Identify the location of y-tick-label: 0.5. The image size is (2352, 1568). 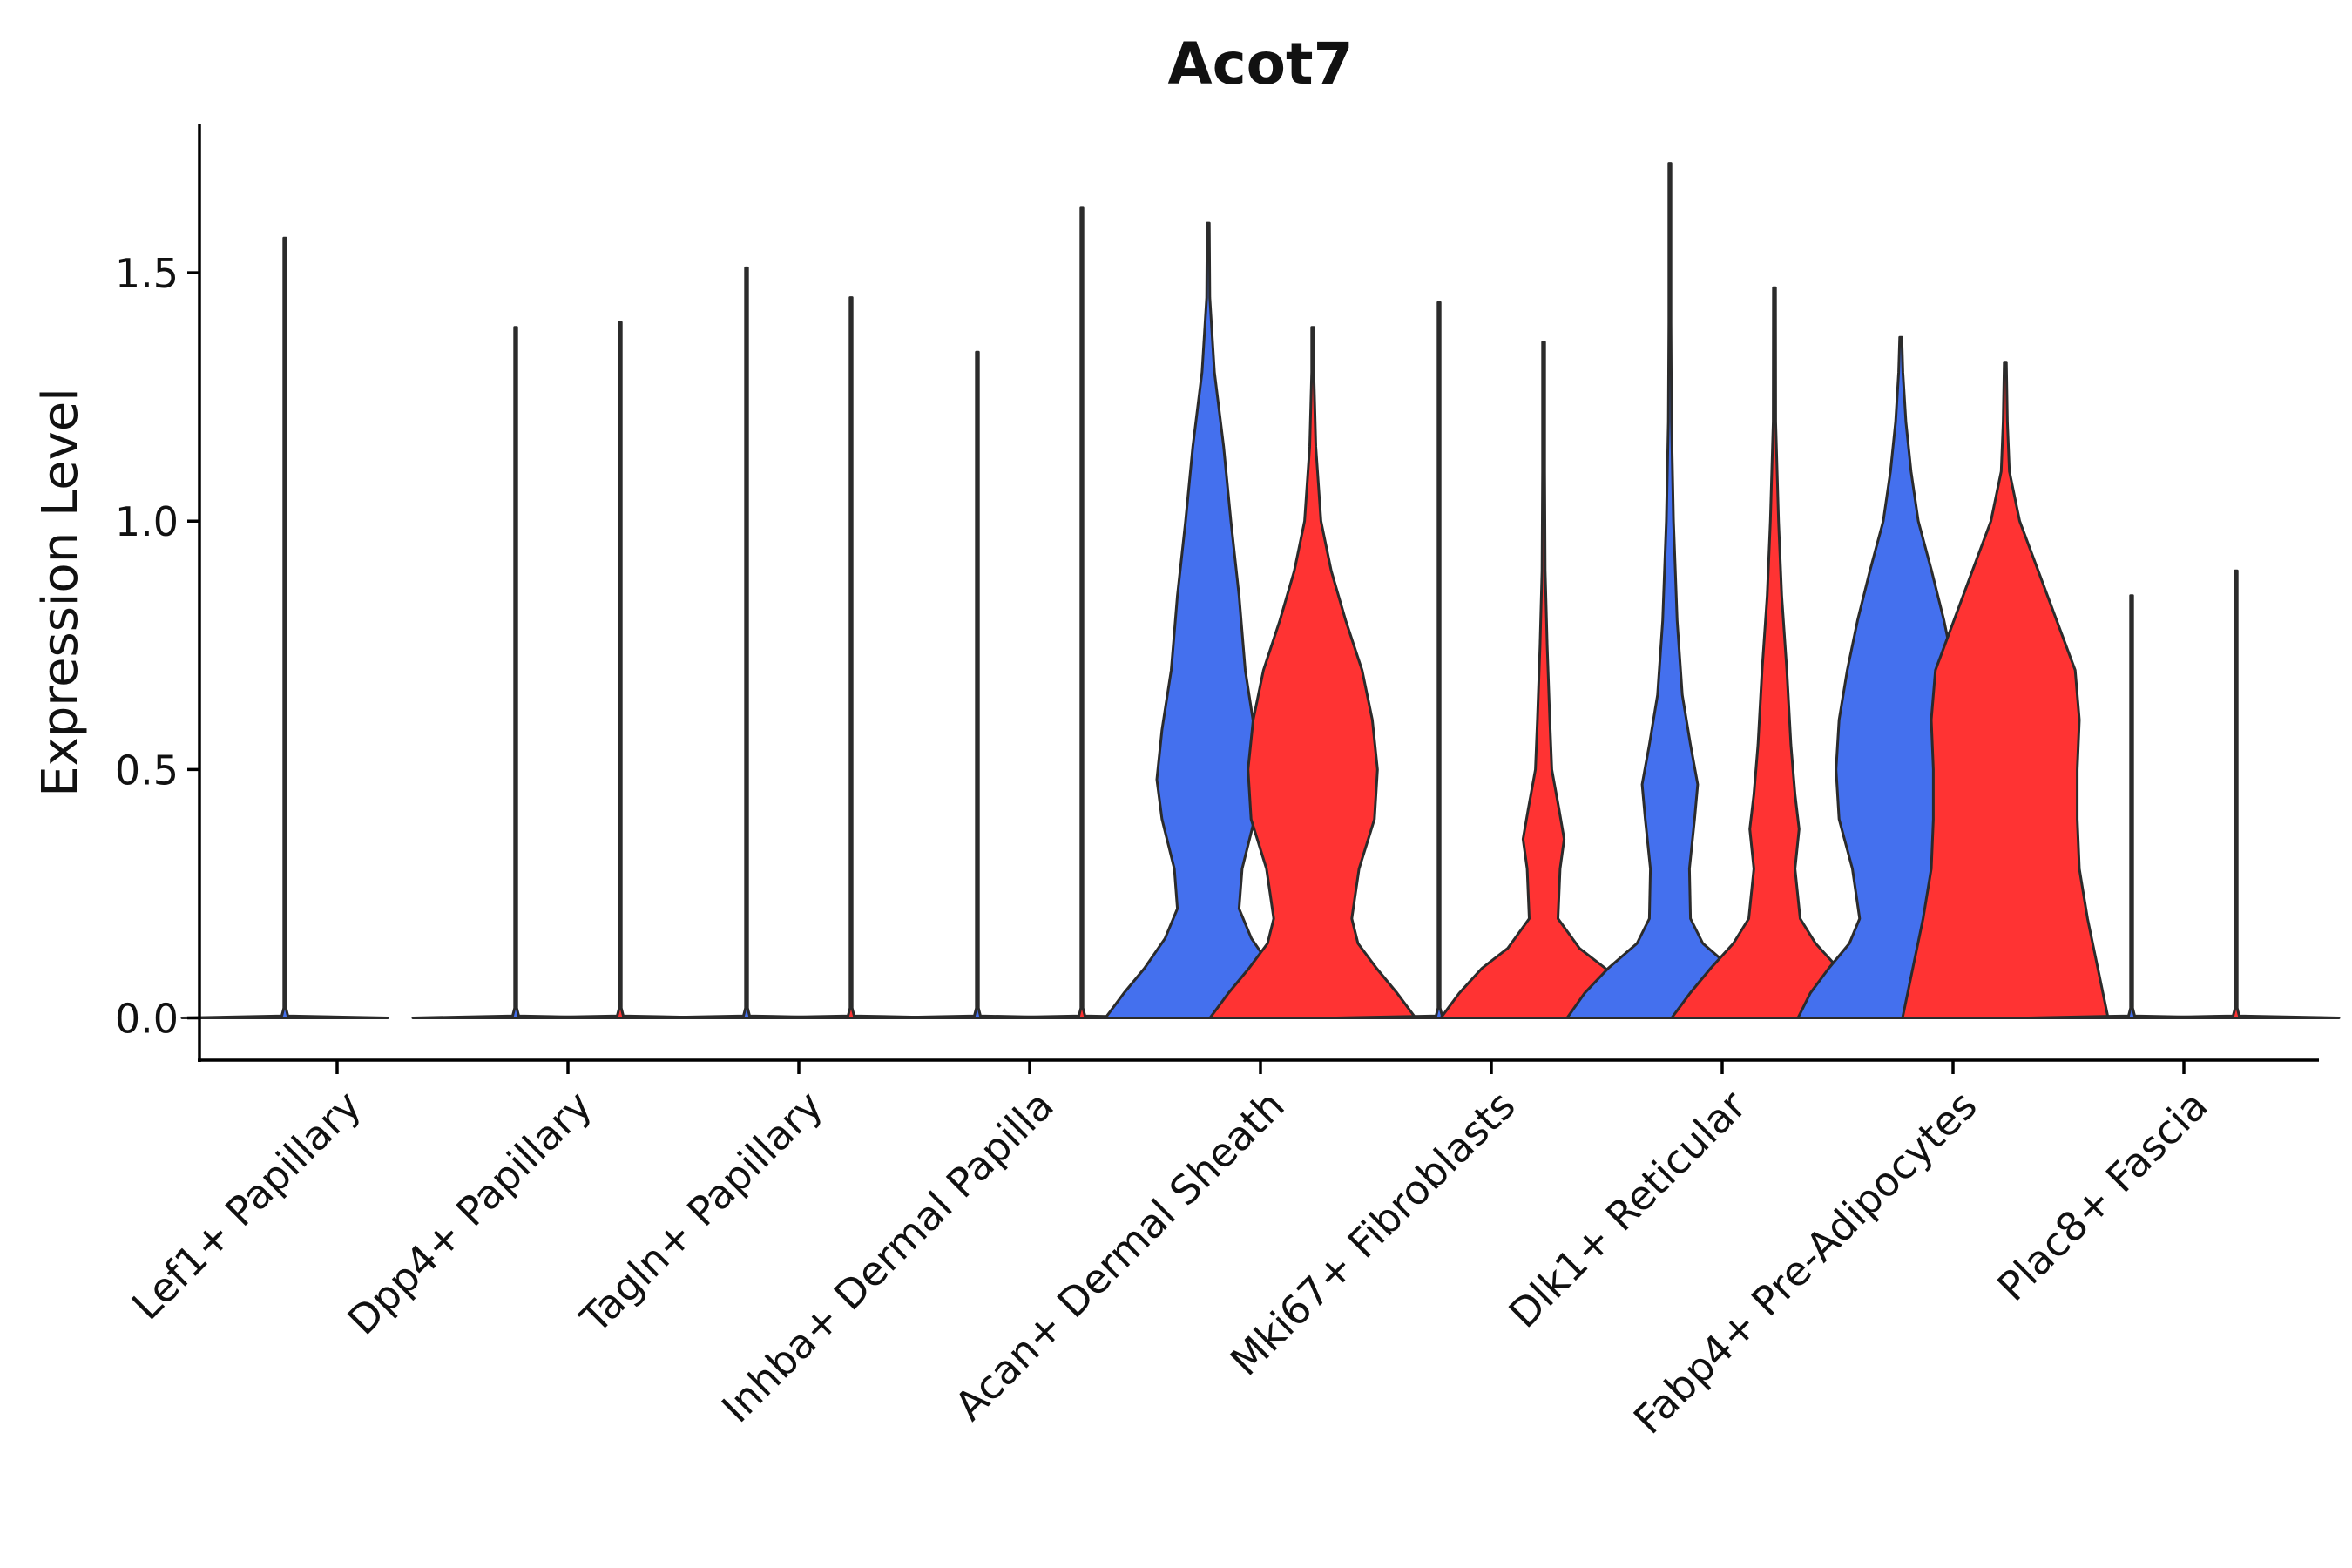
(147, 770).